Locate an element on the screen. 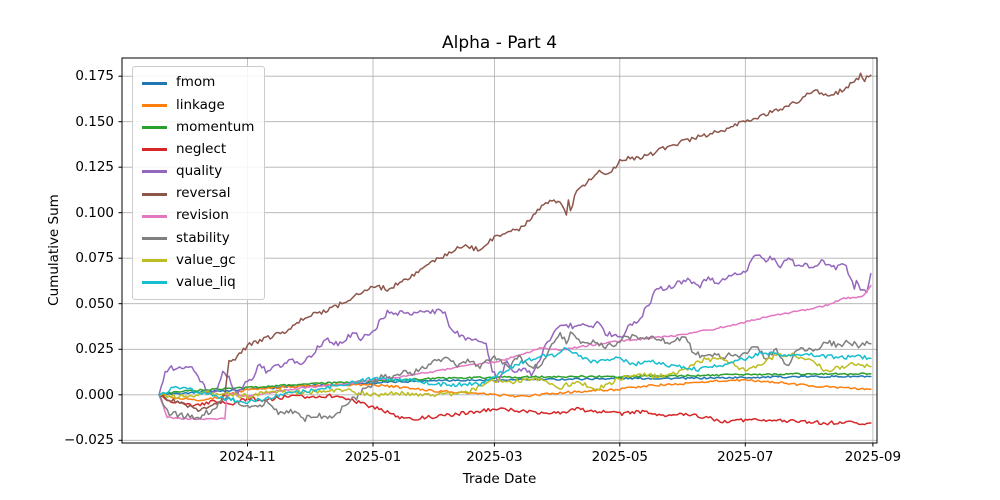 This screenshot has height=500, width=1000. y-tick-label: 0.075 is located at coordinates (94, 258).